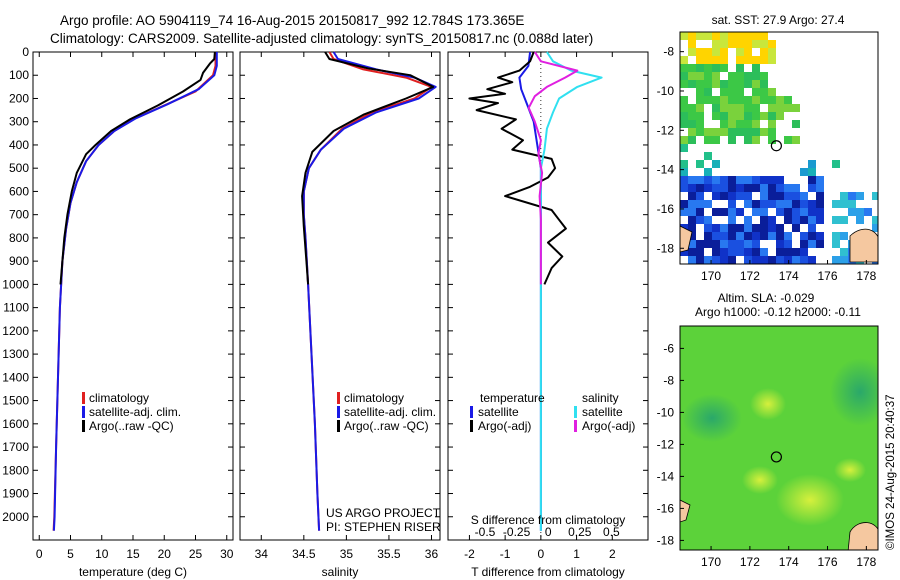 The height and width of the screenshot is (580, 900). Describe the element at coordinates (686, 239) in the screenshot. I see `land-vanuatu` at that location.